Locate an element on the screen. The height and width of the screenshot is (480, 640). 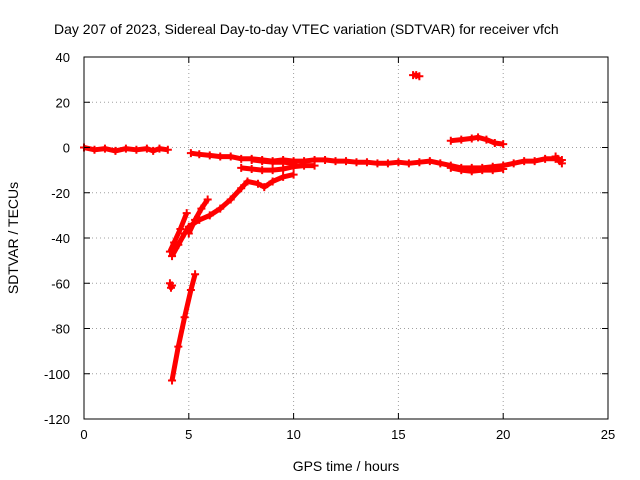
y-tick-label: 20 is located at coordinates (63, 102).